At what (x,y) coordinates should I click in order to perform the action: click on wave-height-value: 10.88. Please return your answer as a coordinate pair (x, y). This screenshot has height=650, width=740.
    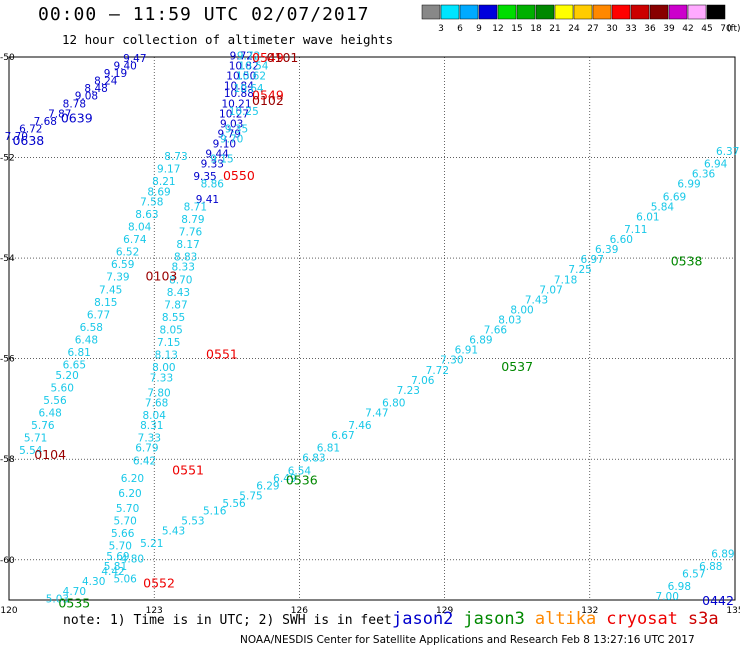
    Looking at the image, I should click on (239, 94).